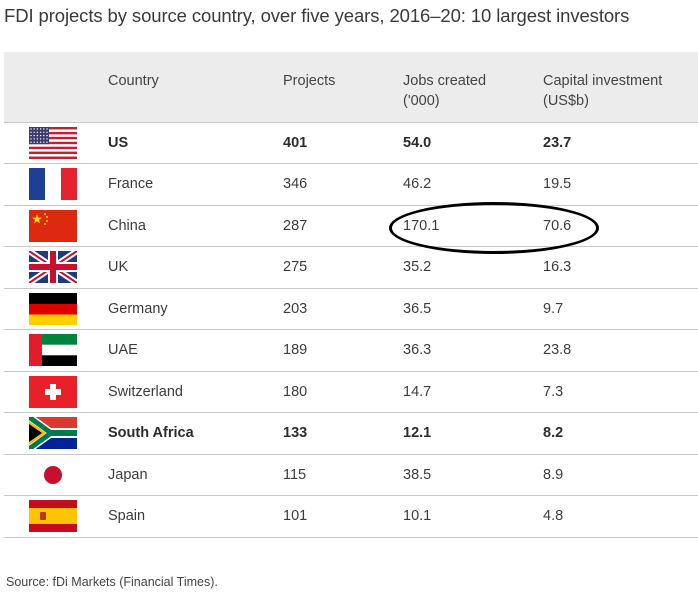  What do you see at coordinates (53, 350) in the screenshot?
I see `uae-flag` at bounding box center [53, 350].